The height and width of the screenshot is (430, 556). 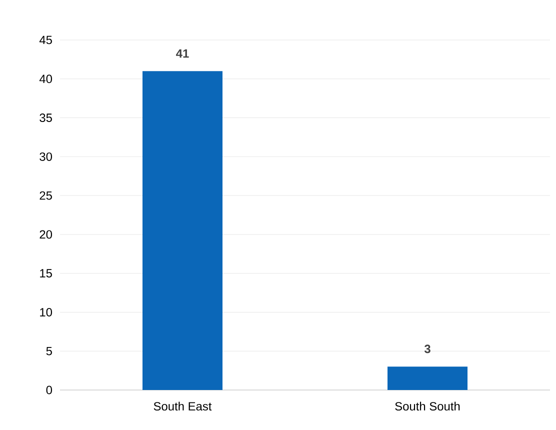 I want to click on y-tick-label: 15, so click(x=46, y=273).